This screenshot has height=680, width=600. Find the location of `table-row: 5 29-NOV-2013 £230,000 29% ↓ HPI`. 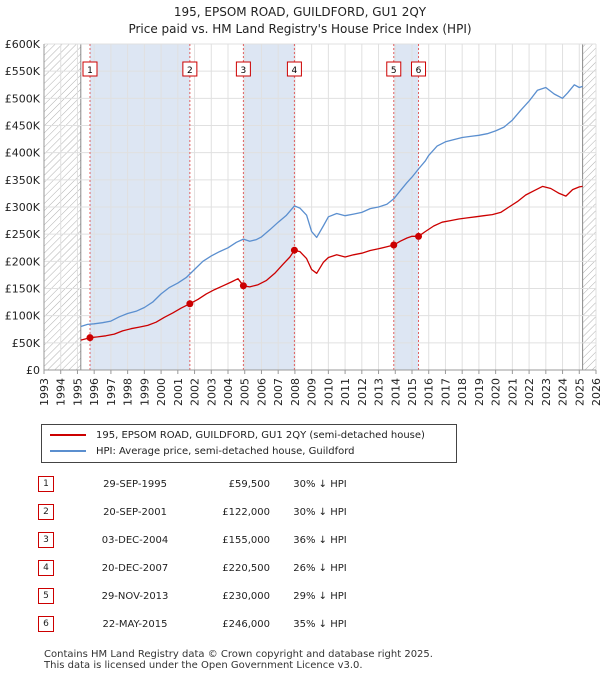

table-row: 5 29-NOV-2013 £230,000 29% ↓ HPI is located at coordinates (204, 596).